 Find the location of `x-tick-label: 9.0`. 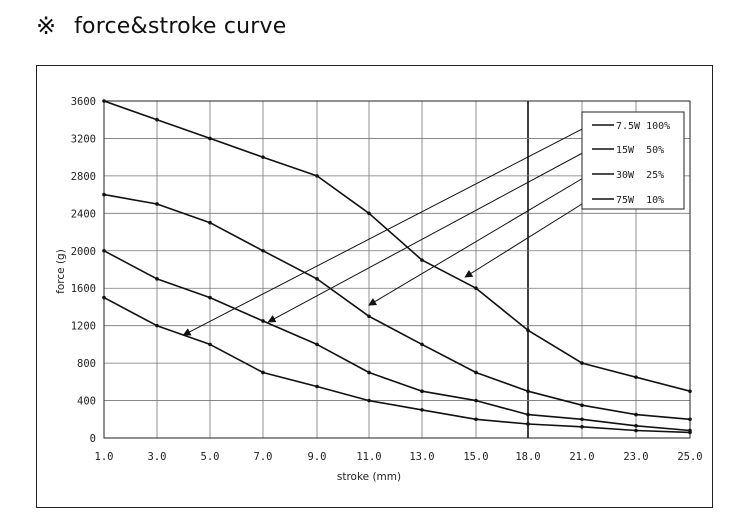

x-tick-label: 9.0 is located at coordinates (317, 457).